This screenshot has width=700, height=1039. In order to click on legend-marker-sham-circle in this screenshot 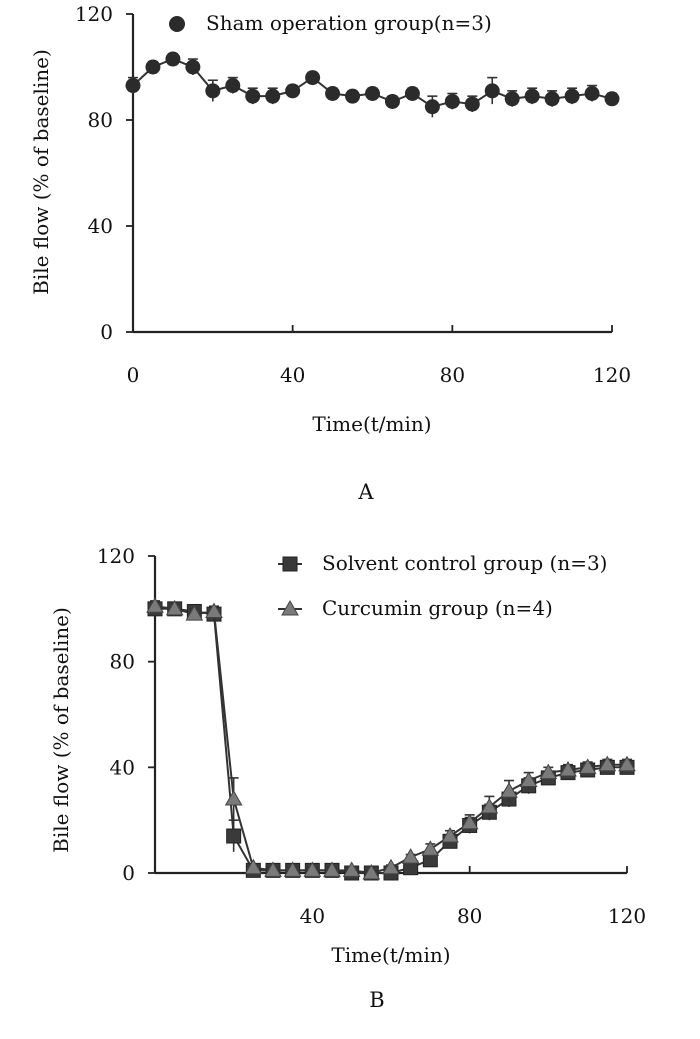, I will do `click(177, 24)`.